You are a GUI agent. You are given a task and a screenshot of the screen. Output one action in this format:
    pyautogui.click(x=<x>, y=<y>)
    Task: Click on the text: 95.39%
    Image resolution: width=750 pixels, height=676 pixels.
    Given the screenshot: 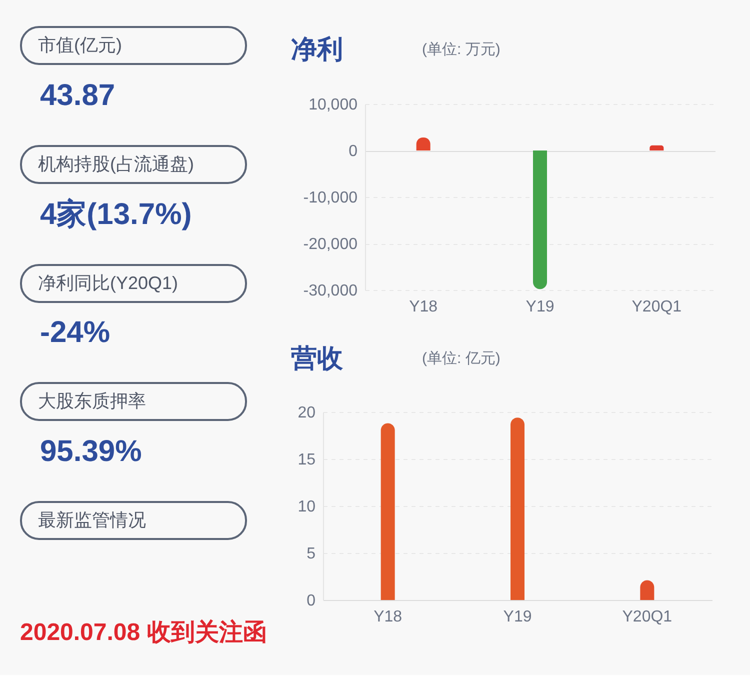 What is the action you would take?
    pyautogui.click(x=91, y=451)
    